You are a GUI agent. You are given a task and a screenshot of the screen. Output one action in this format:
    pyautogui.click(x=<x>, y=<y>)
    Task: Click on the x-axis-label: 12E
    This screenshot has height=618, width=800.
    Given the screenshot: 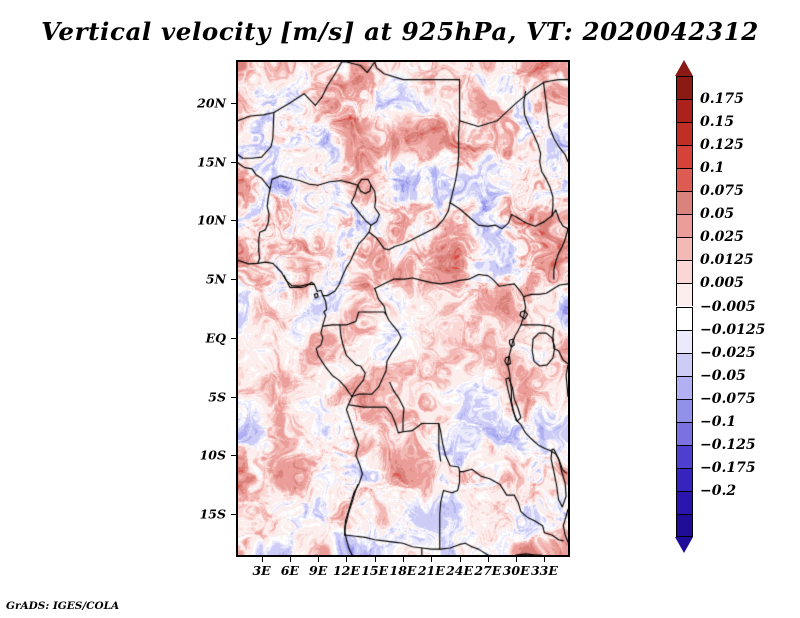 What is the action you would take?
    pyautogui.click(x=346, y=570)
    